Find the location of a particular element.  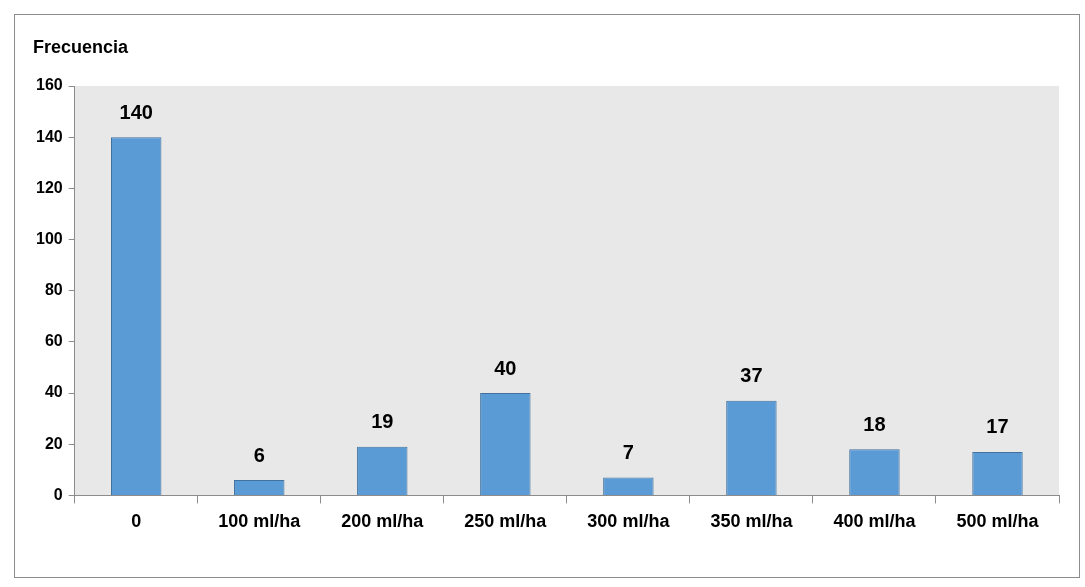

data-label: 40 is located at coordinates (505, 367).